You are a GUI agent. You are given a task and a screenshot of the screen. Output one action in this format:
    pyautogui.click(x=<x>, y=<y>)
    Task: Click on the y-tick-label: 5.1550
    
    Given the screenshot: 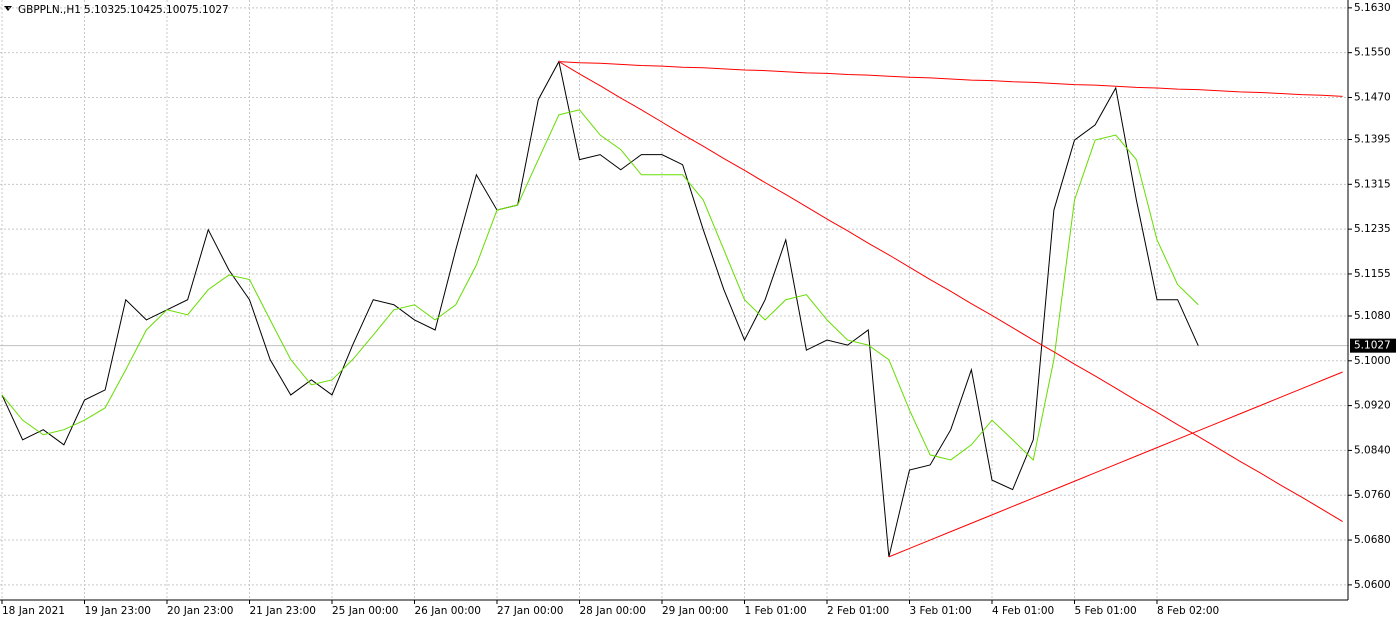 What is the action you would take?
    pyautogui.click(x=1372, y=53)
    